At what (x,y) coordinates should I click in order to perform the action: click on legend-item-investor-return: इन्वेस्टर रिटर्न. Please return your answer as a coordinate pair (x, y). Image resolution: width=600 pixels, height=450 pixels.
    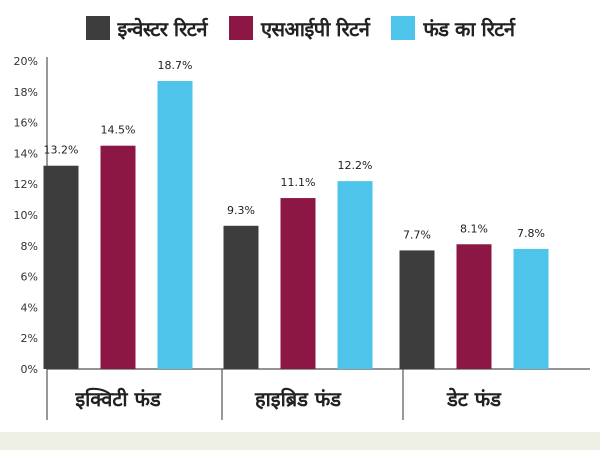
    Looking at the image, I should click on (146, 28).